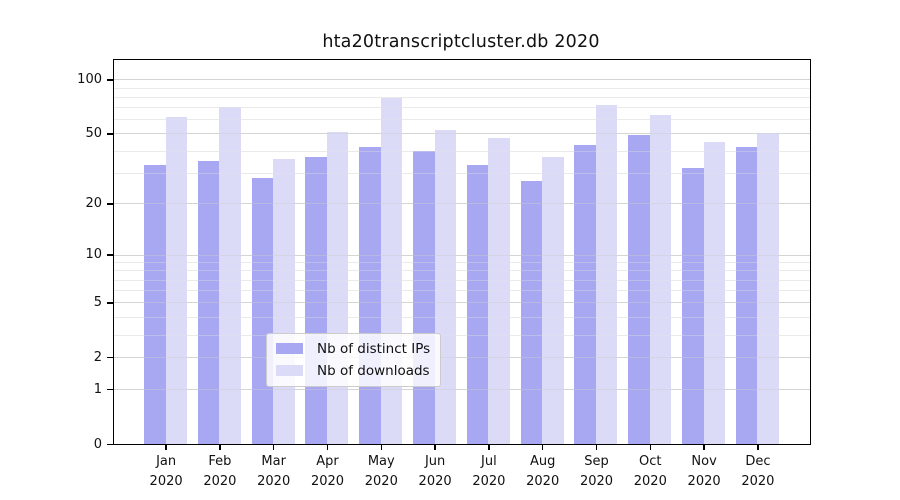 The image size is (900, 500). Describe the element at coordinates (354, 360) in the screenshot. I see `legend: Nb of distinct IPs Nb of downloads` at that location.